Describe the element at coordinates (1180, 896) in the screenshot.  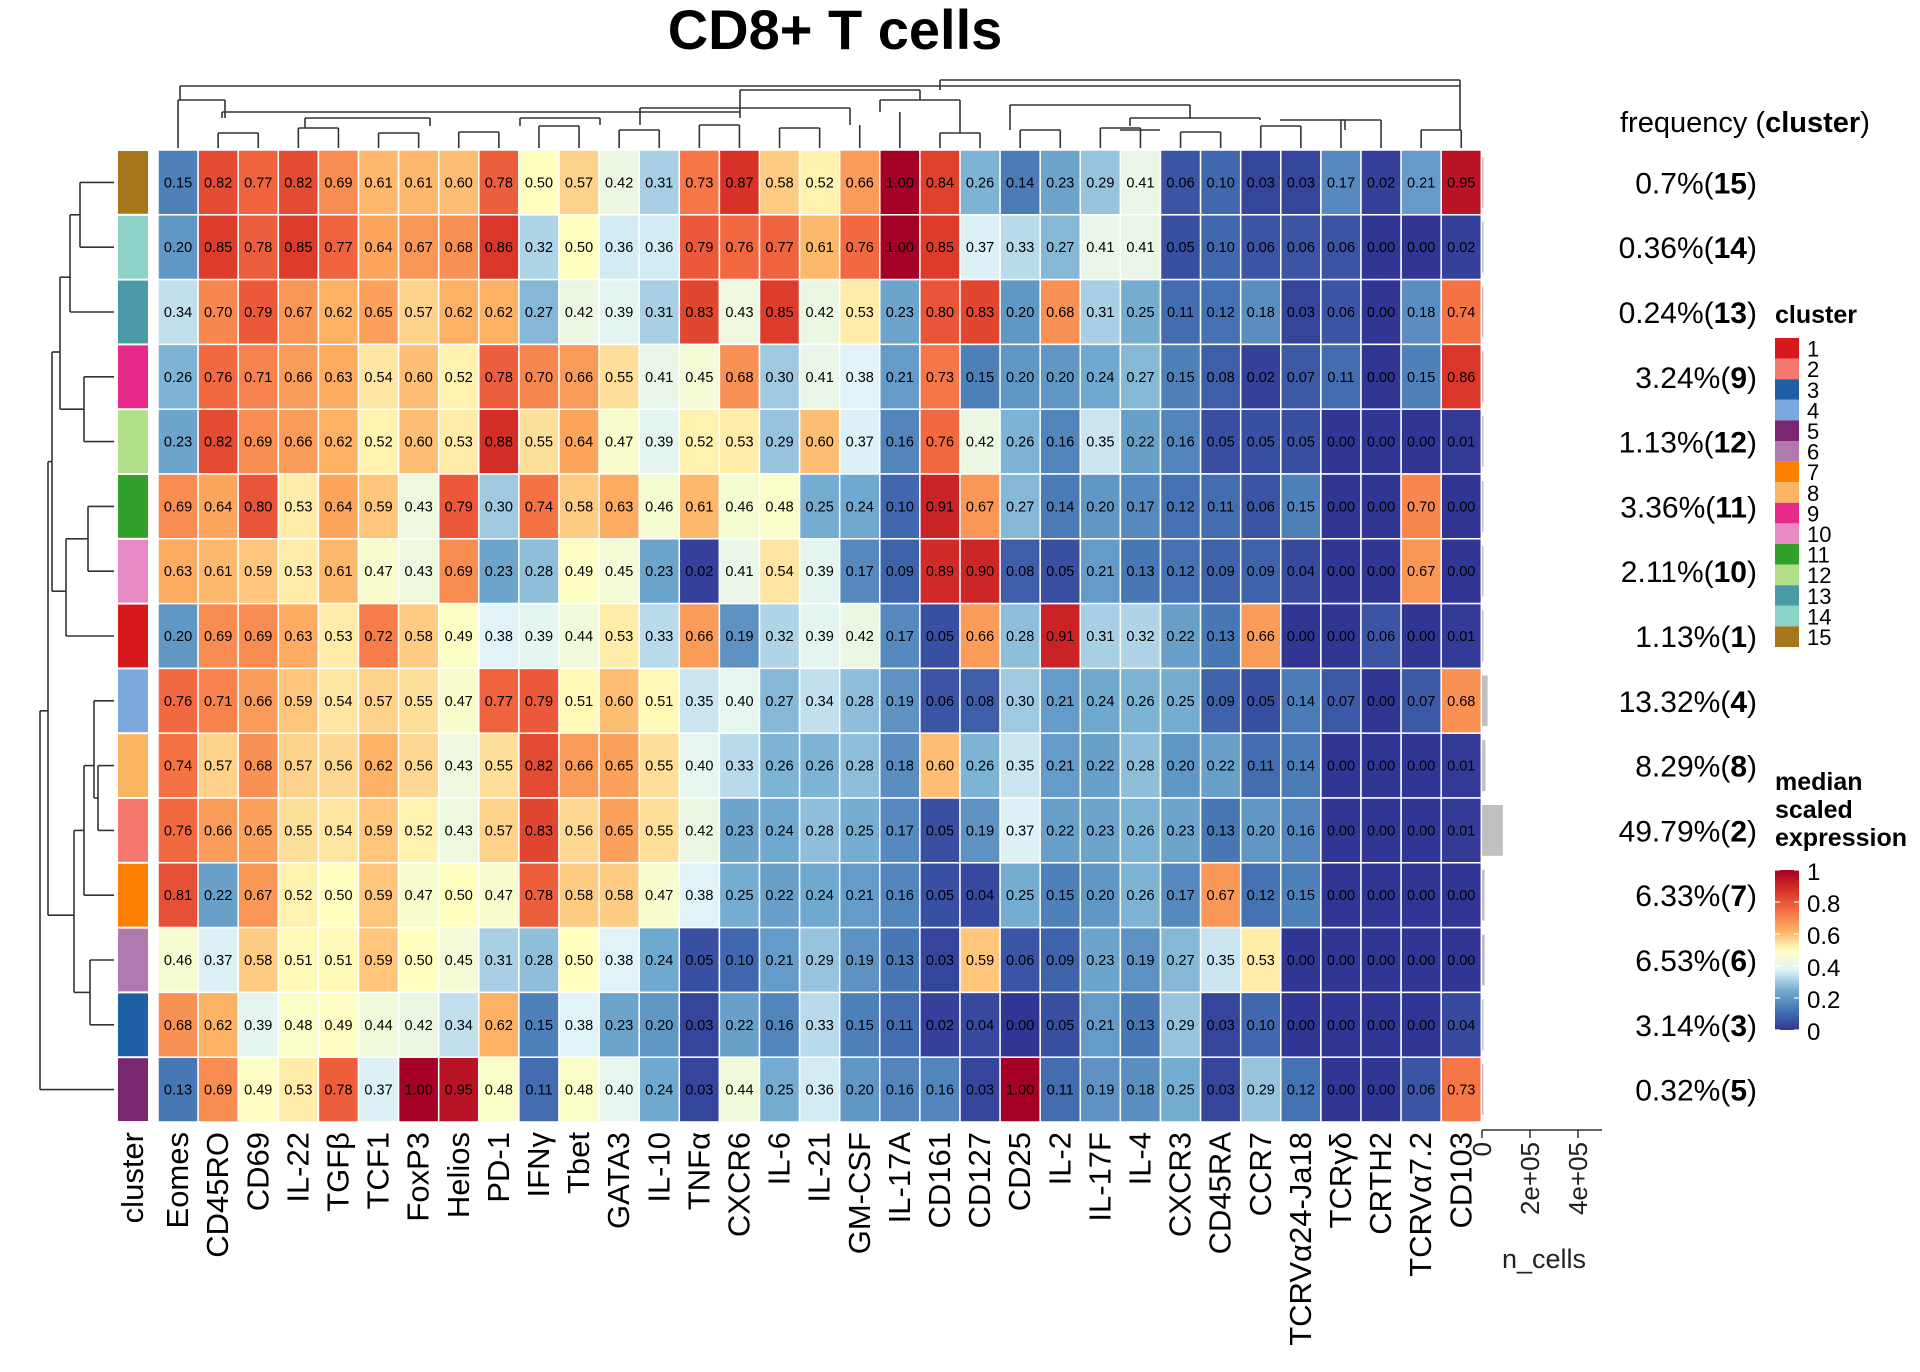
I see `cell-value-label: 0.17` at that location.